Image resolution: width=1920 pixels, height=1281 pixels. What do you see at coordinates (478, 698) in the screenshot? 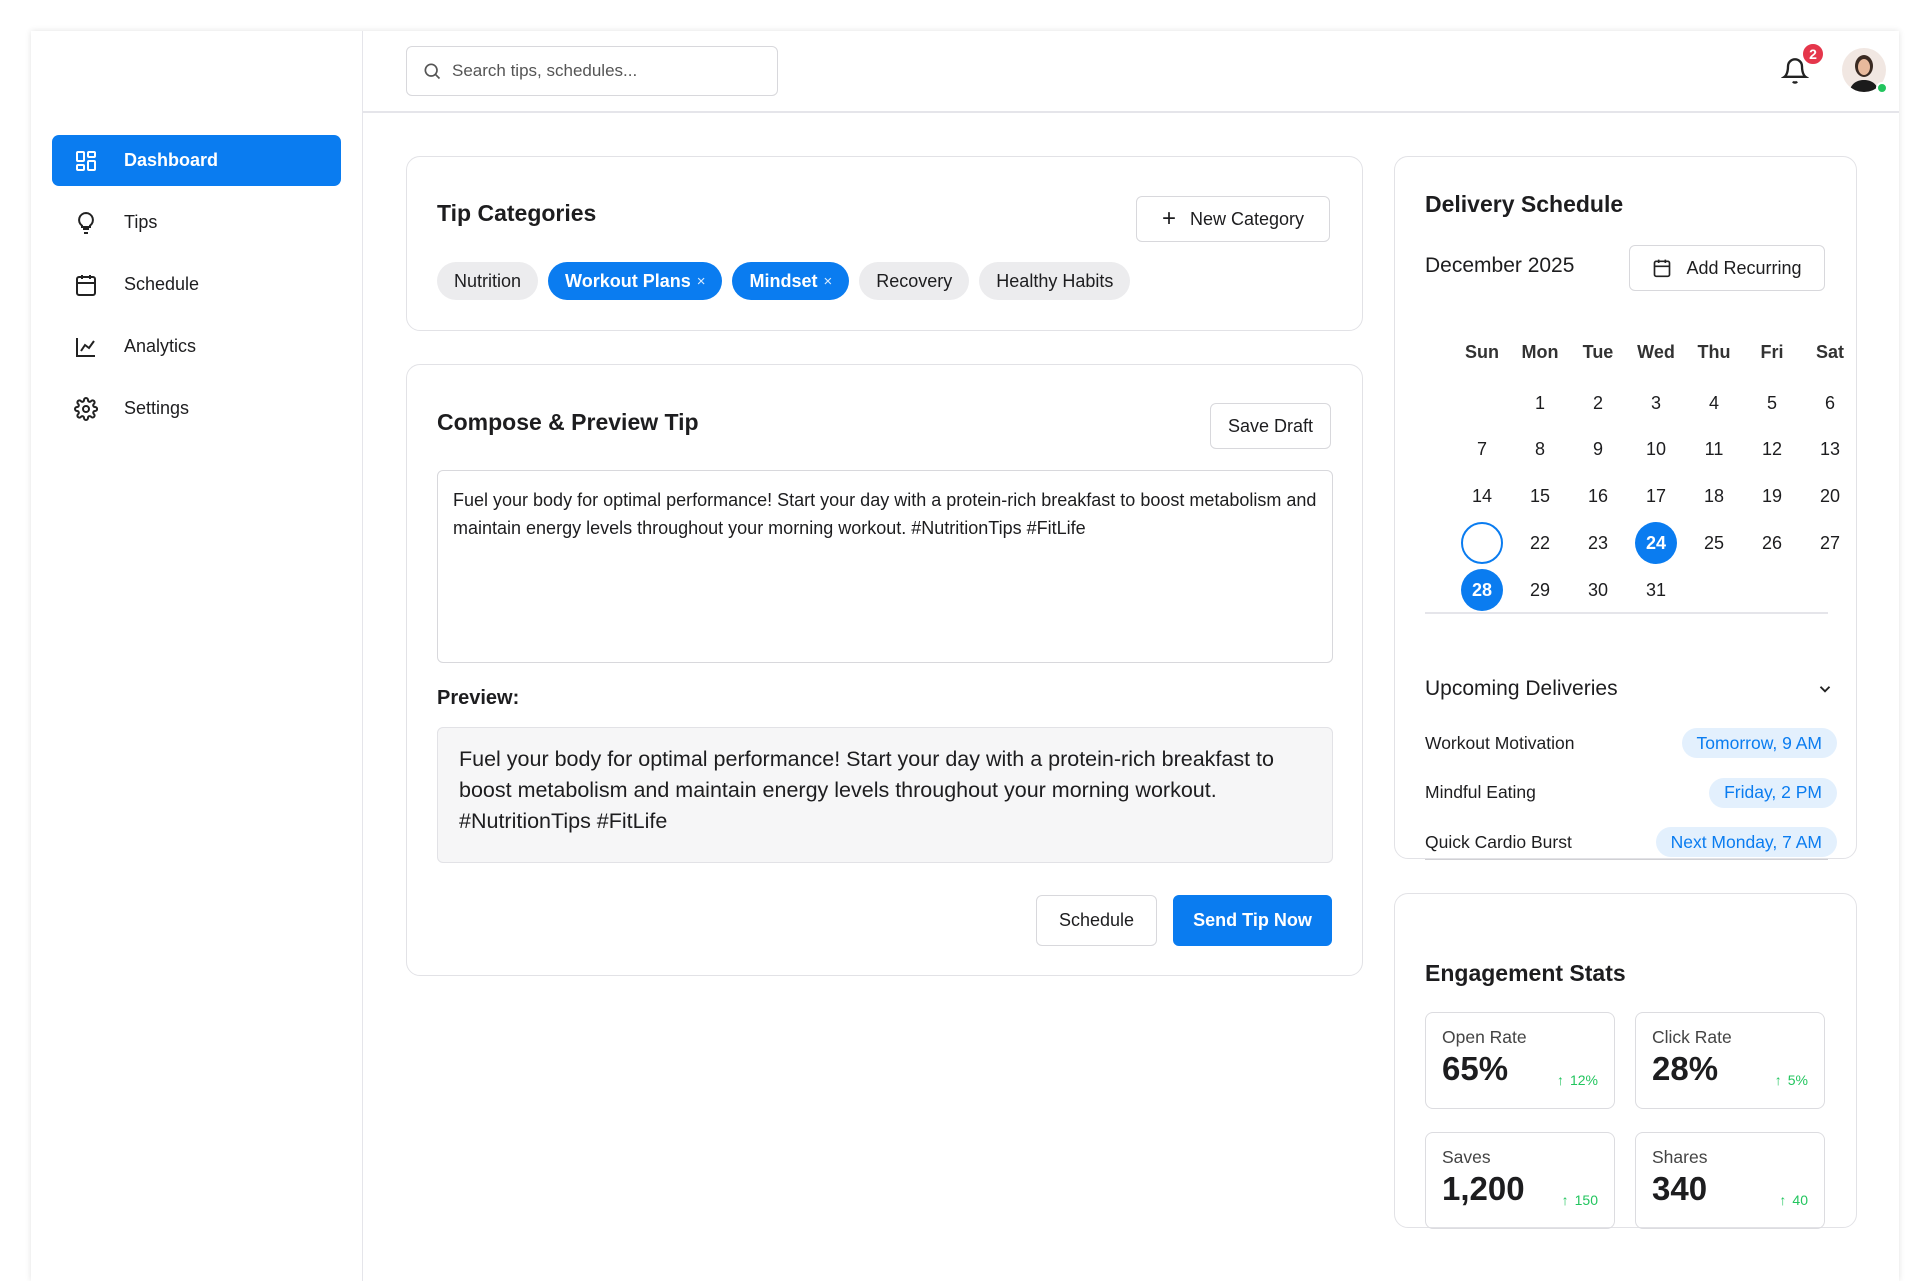
I see `preview-label: Preview:` at bounding box center [478, 698].